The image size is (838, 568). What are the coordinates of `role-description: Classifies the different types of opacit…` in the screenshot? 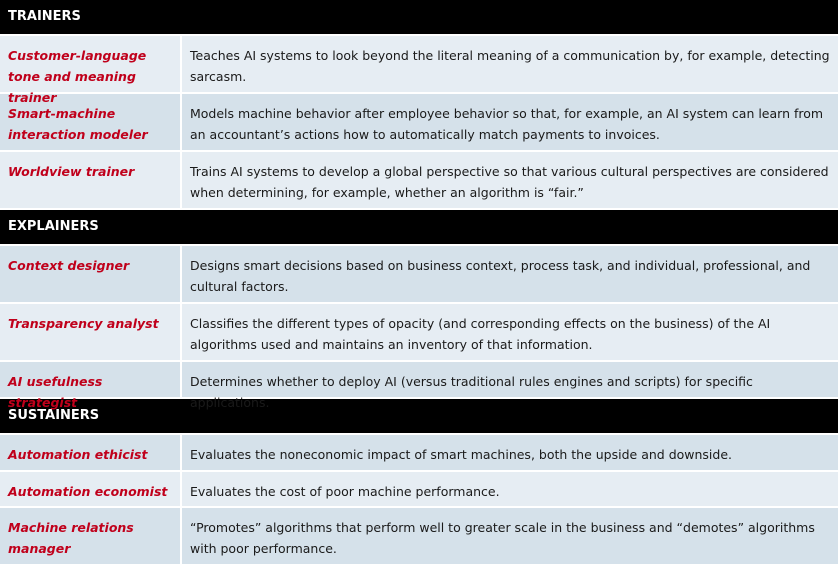 It's located at (509, 332).